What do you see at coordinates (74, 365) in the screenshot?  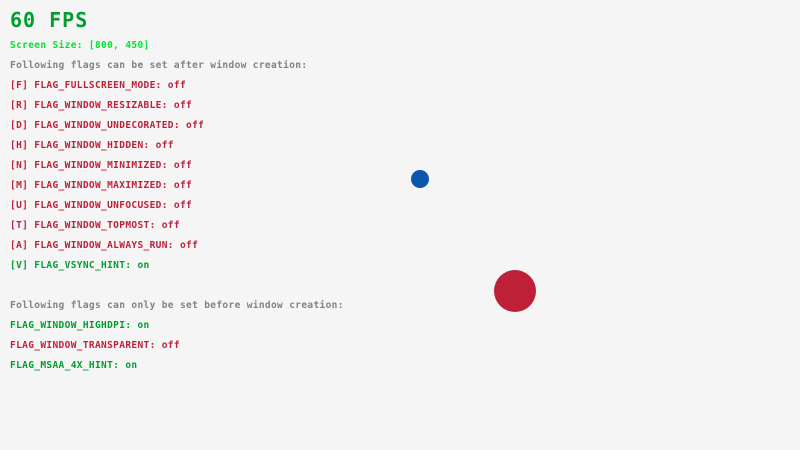 I see `flag-msaa-4x-hint: FLAG_MSAA_4X_HINT: on` at bounding box center [74, 365].